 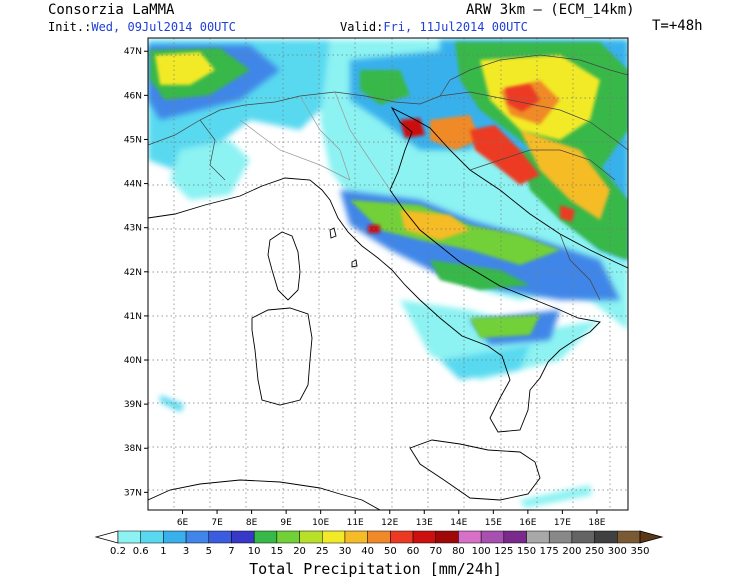 I want to click on lat-ticks: 47N 46N 45N 44N 43N 42N 41N 40N 39N 38N 37N, so click(x=136, y=272).